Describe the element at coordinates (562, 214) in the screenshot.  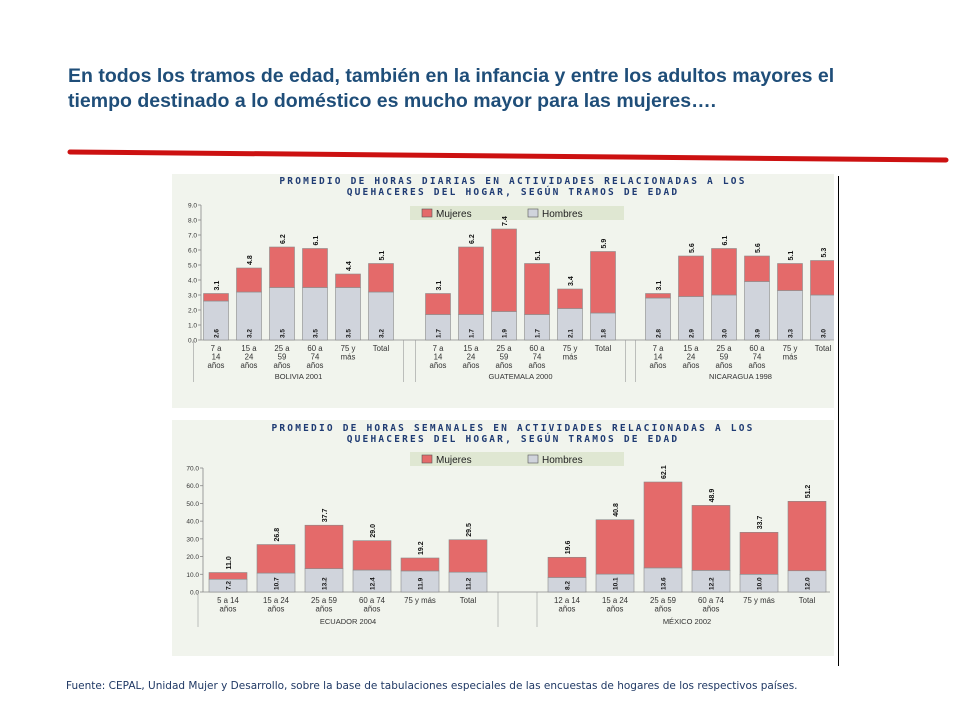
I see `legend-label-hombres: Hombres` at that location.